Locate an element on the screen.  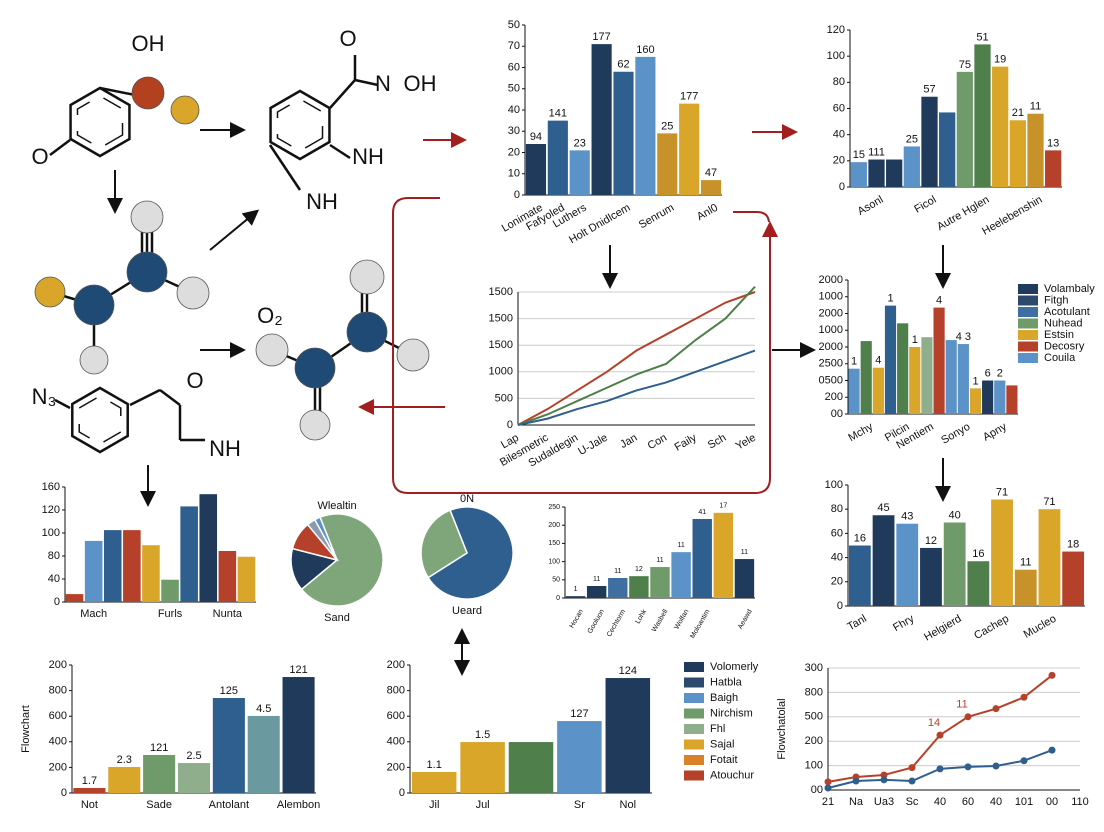
pie-label: Ueard is located at coordinates (467, 611).